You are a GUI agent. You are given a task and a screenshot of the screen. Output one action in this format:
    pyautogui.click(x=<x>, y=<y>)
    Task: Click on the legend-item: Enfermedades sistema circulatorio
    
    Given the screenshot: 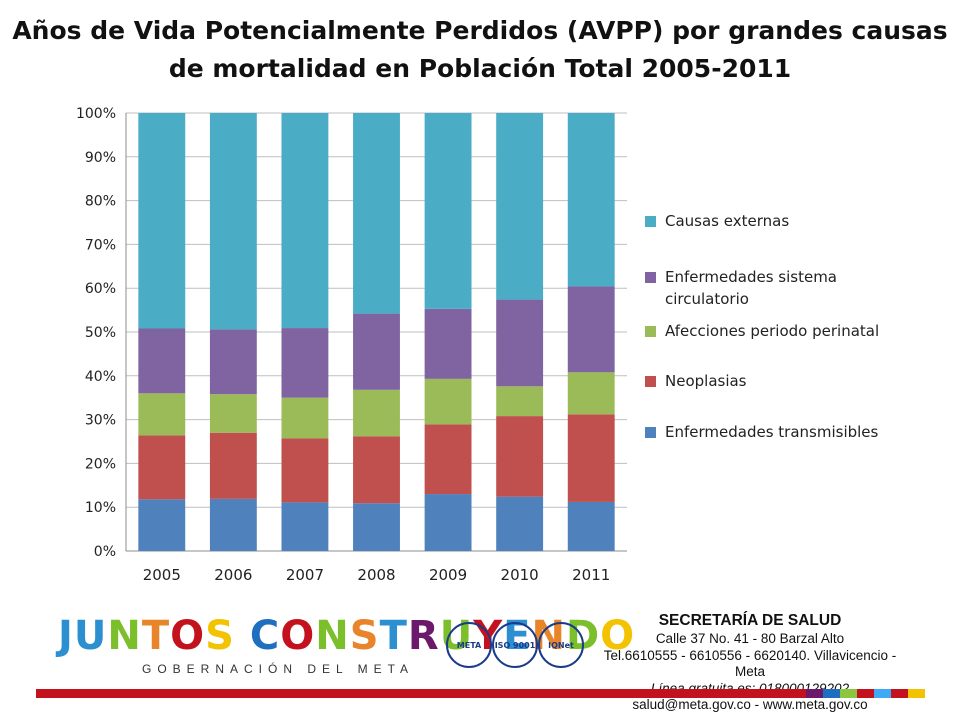 What is the action you would take?
    pyautogui.click(x=745, y=288)
    